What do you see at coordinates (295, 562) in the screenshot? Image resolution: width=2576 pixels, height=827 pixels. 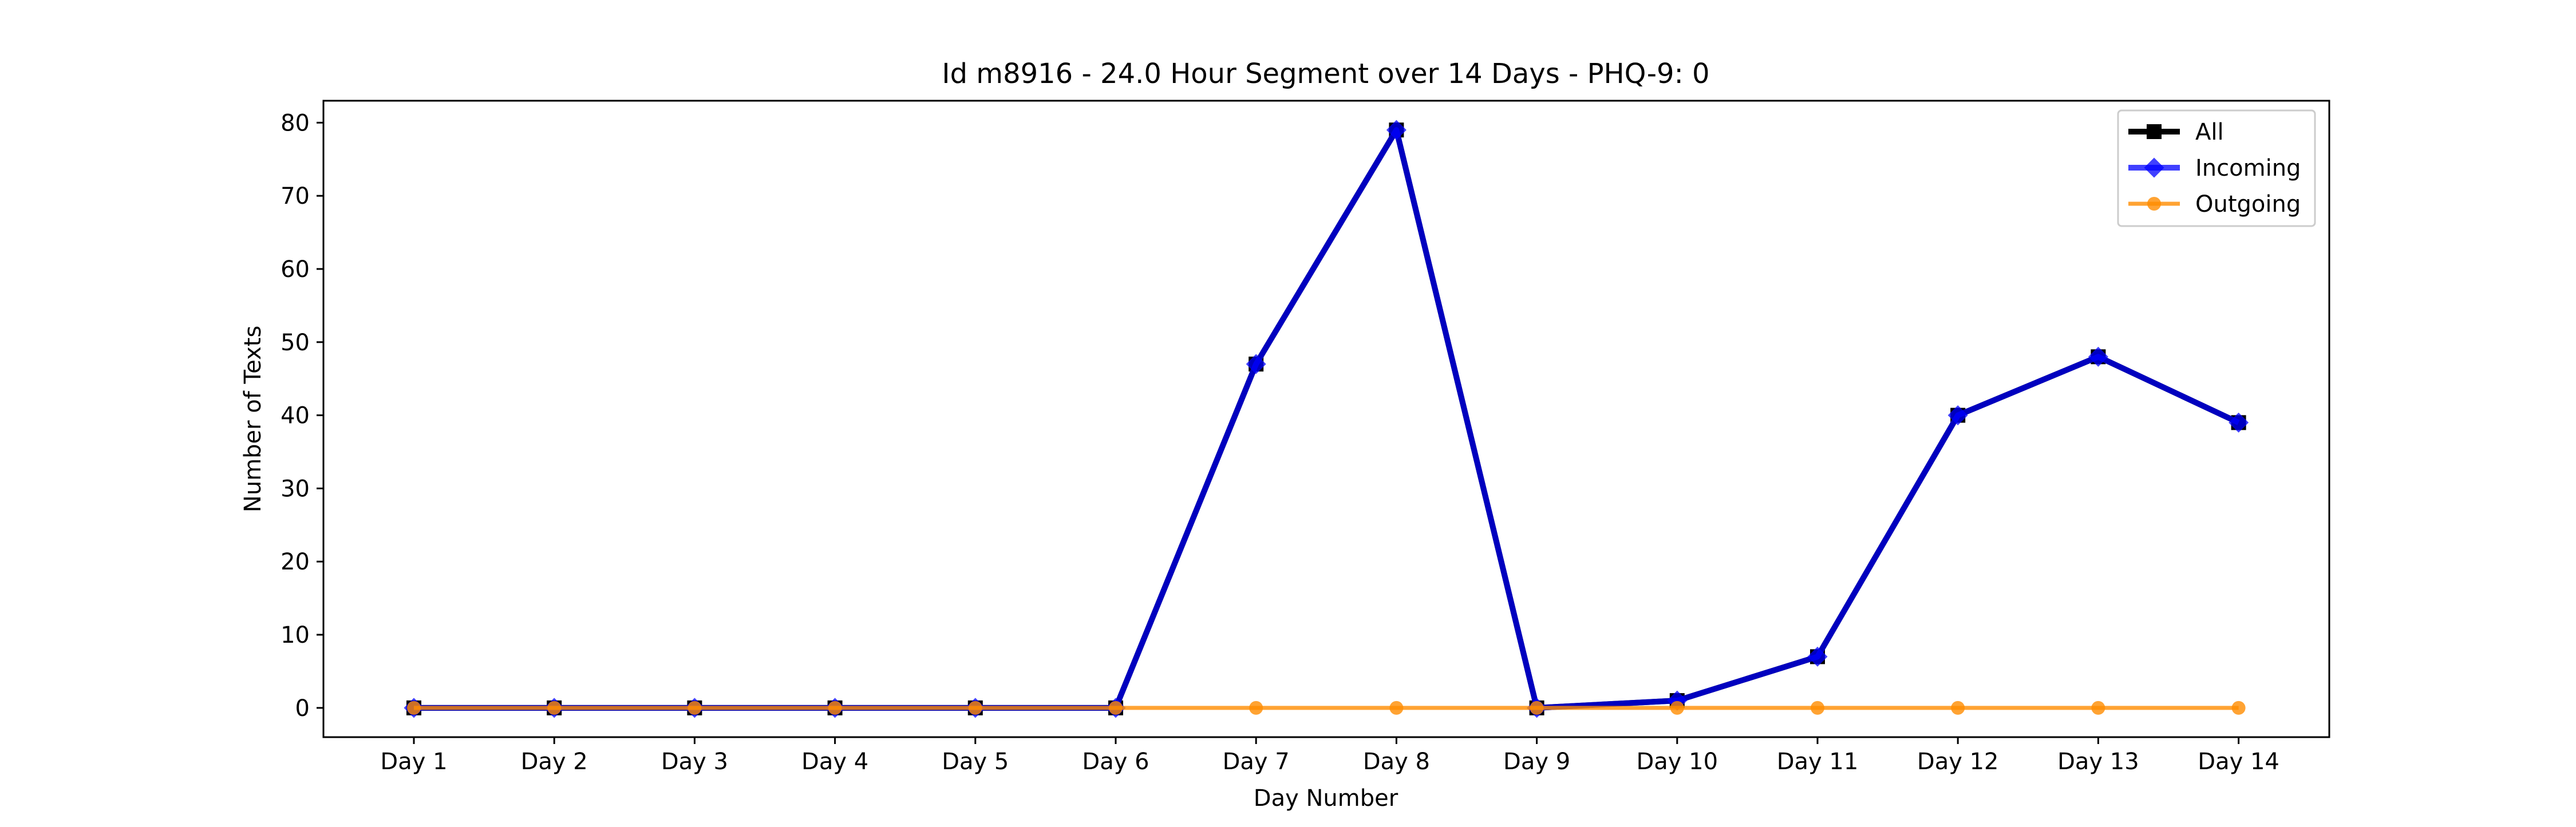 I see `y-tick-label: 20` at bounding box center [295, 562].